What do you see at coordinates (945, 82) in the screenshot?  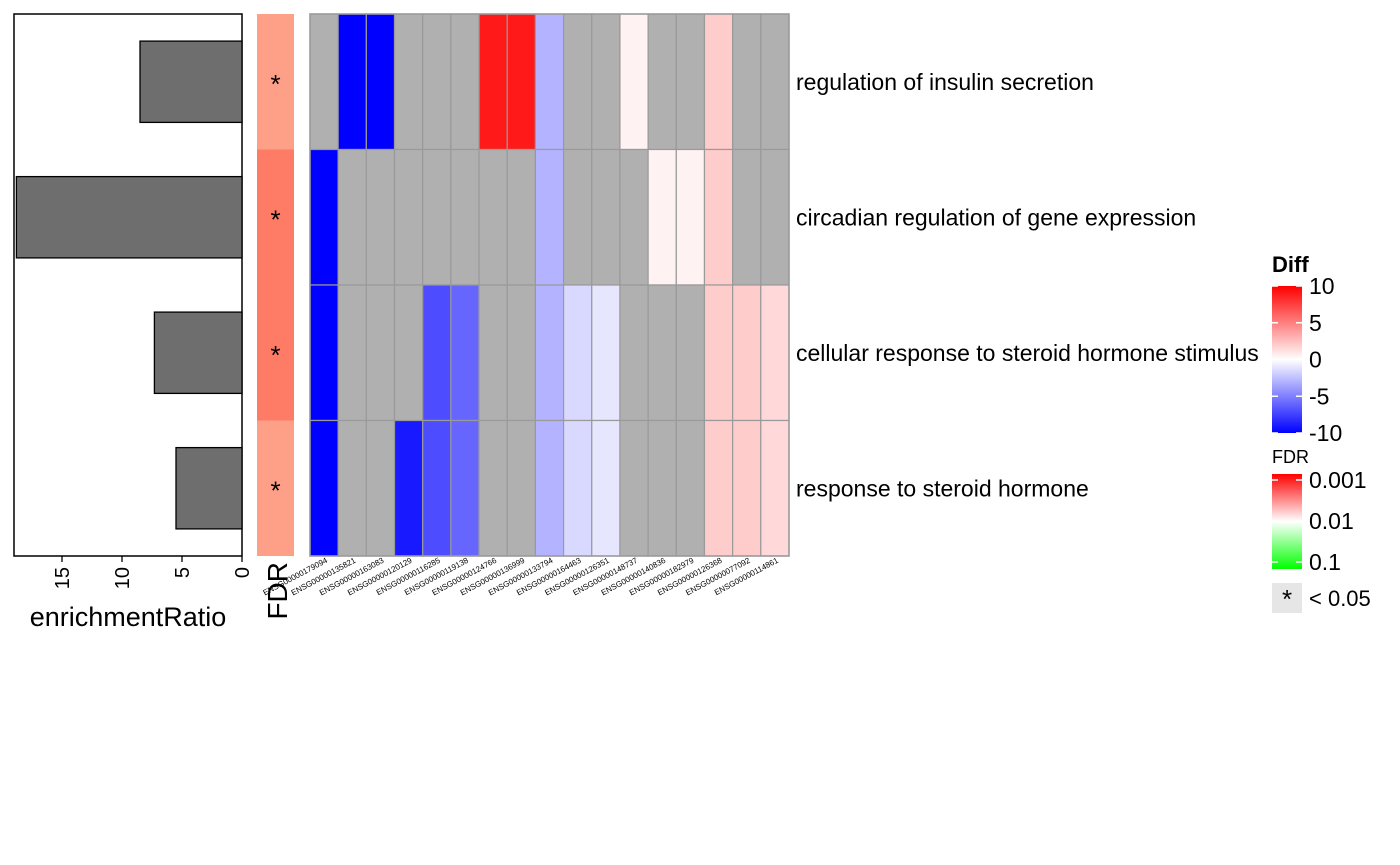 I see `term-label: regulation of insulin secretion` at bounding box center [945, 82].